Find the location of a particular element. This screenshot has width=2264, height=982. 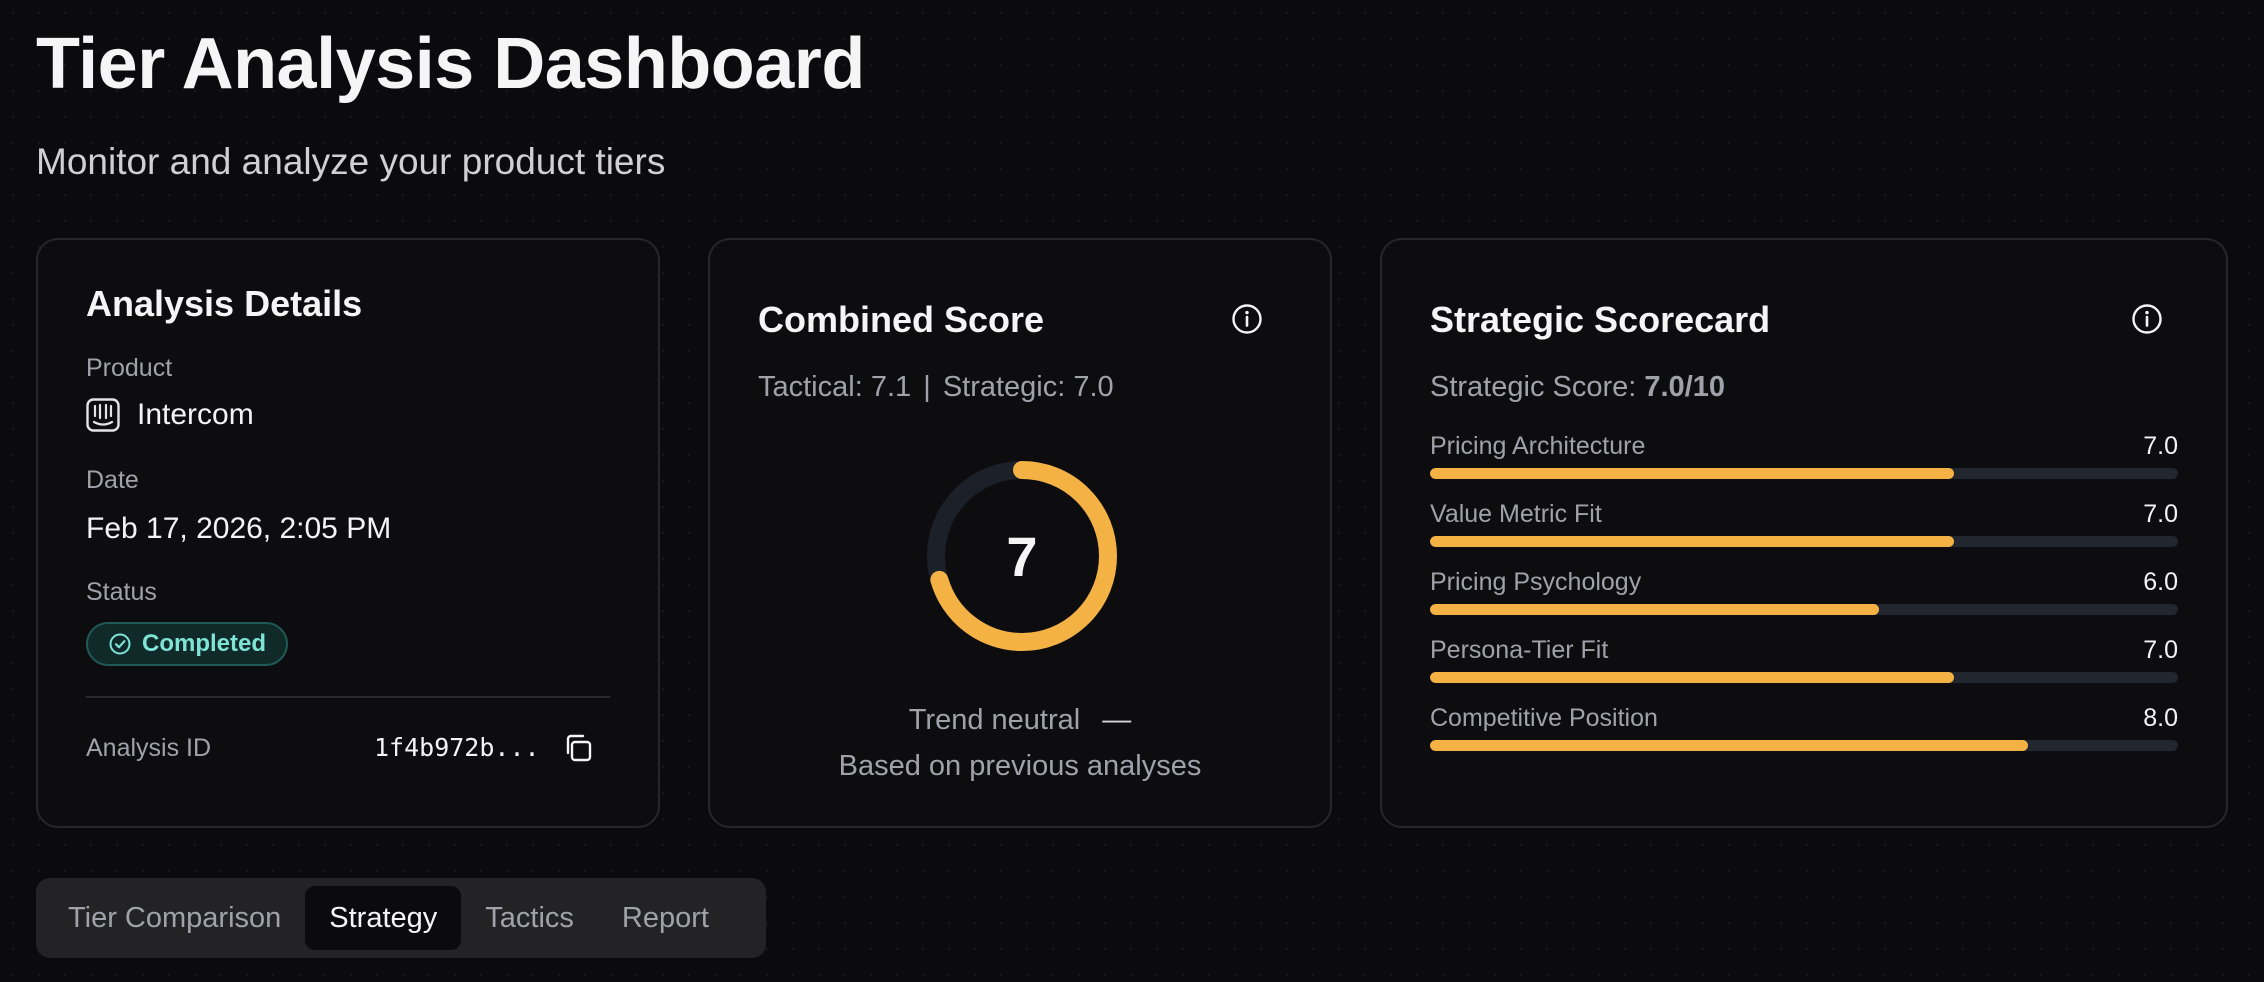

metric-label: Value Metric Fit is located at coordinates (1516, 514).